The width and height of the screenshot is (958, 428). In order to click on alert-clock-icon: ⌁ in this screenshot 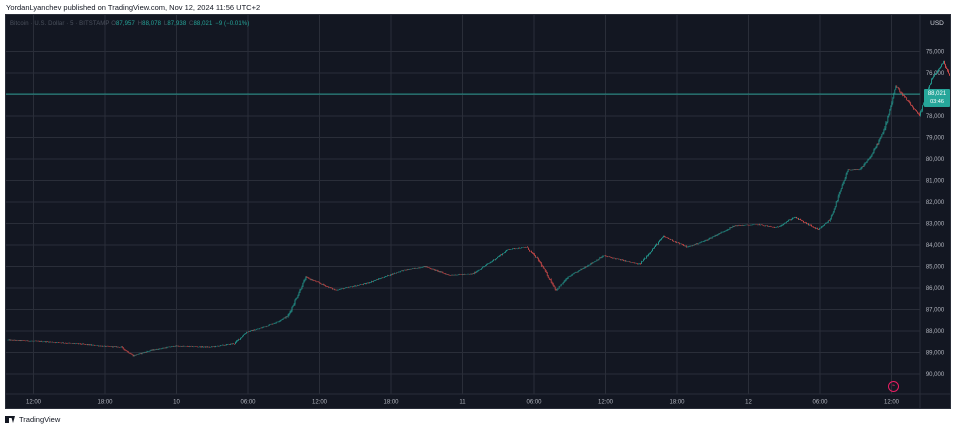, I will do `click(893, 386)`.